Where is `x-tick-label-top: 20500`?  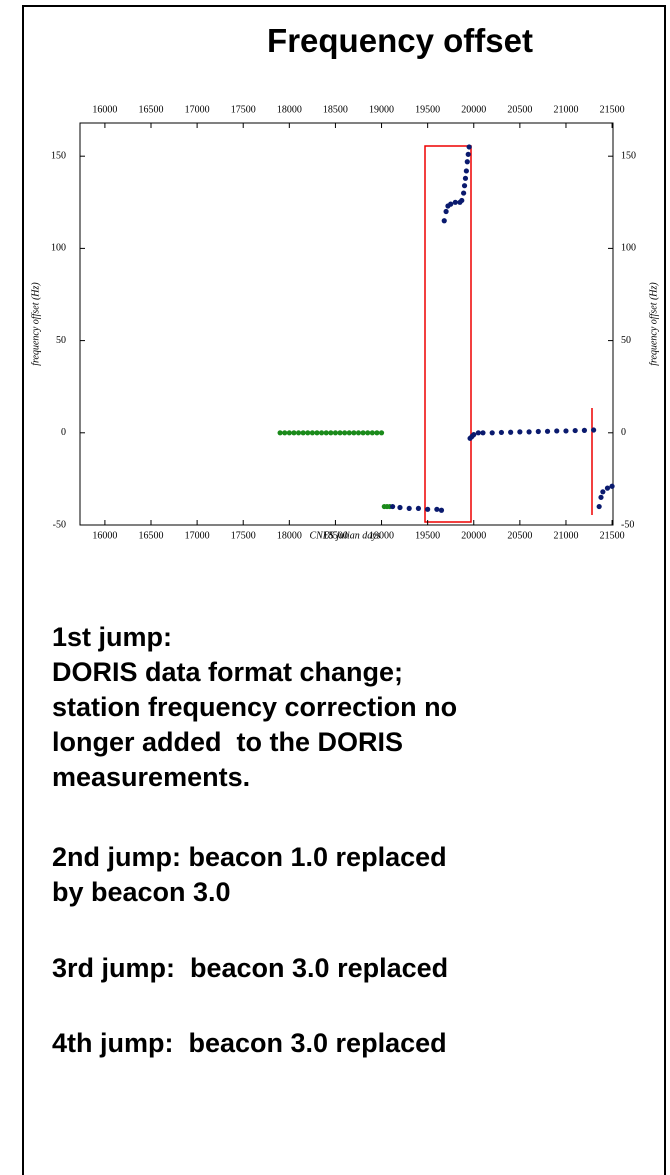
x-tick-label-top: 20500 is located at coordinates (519, 109).